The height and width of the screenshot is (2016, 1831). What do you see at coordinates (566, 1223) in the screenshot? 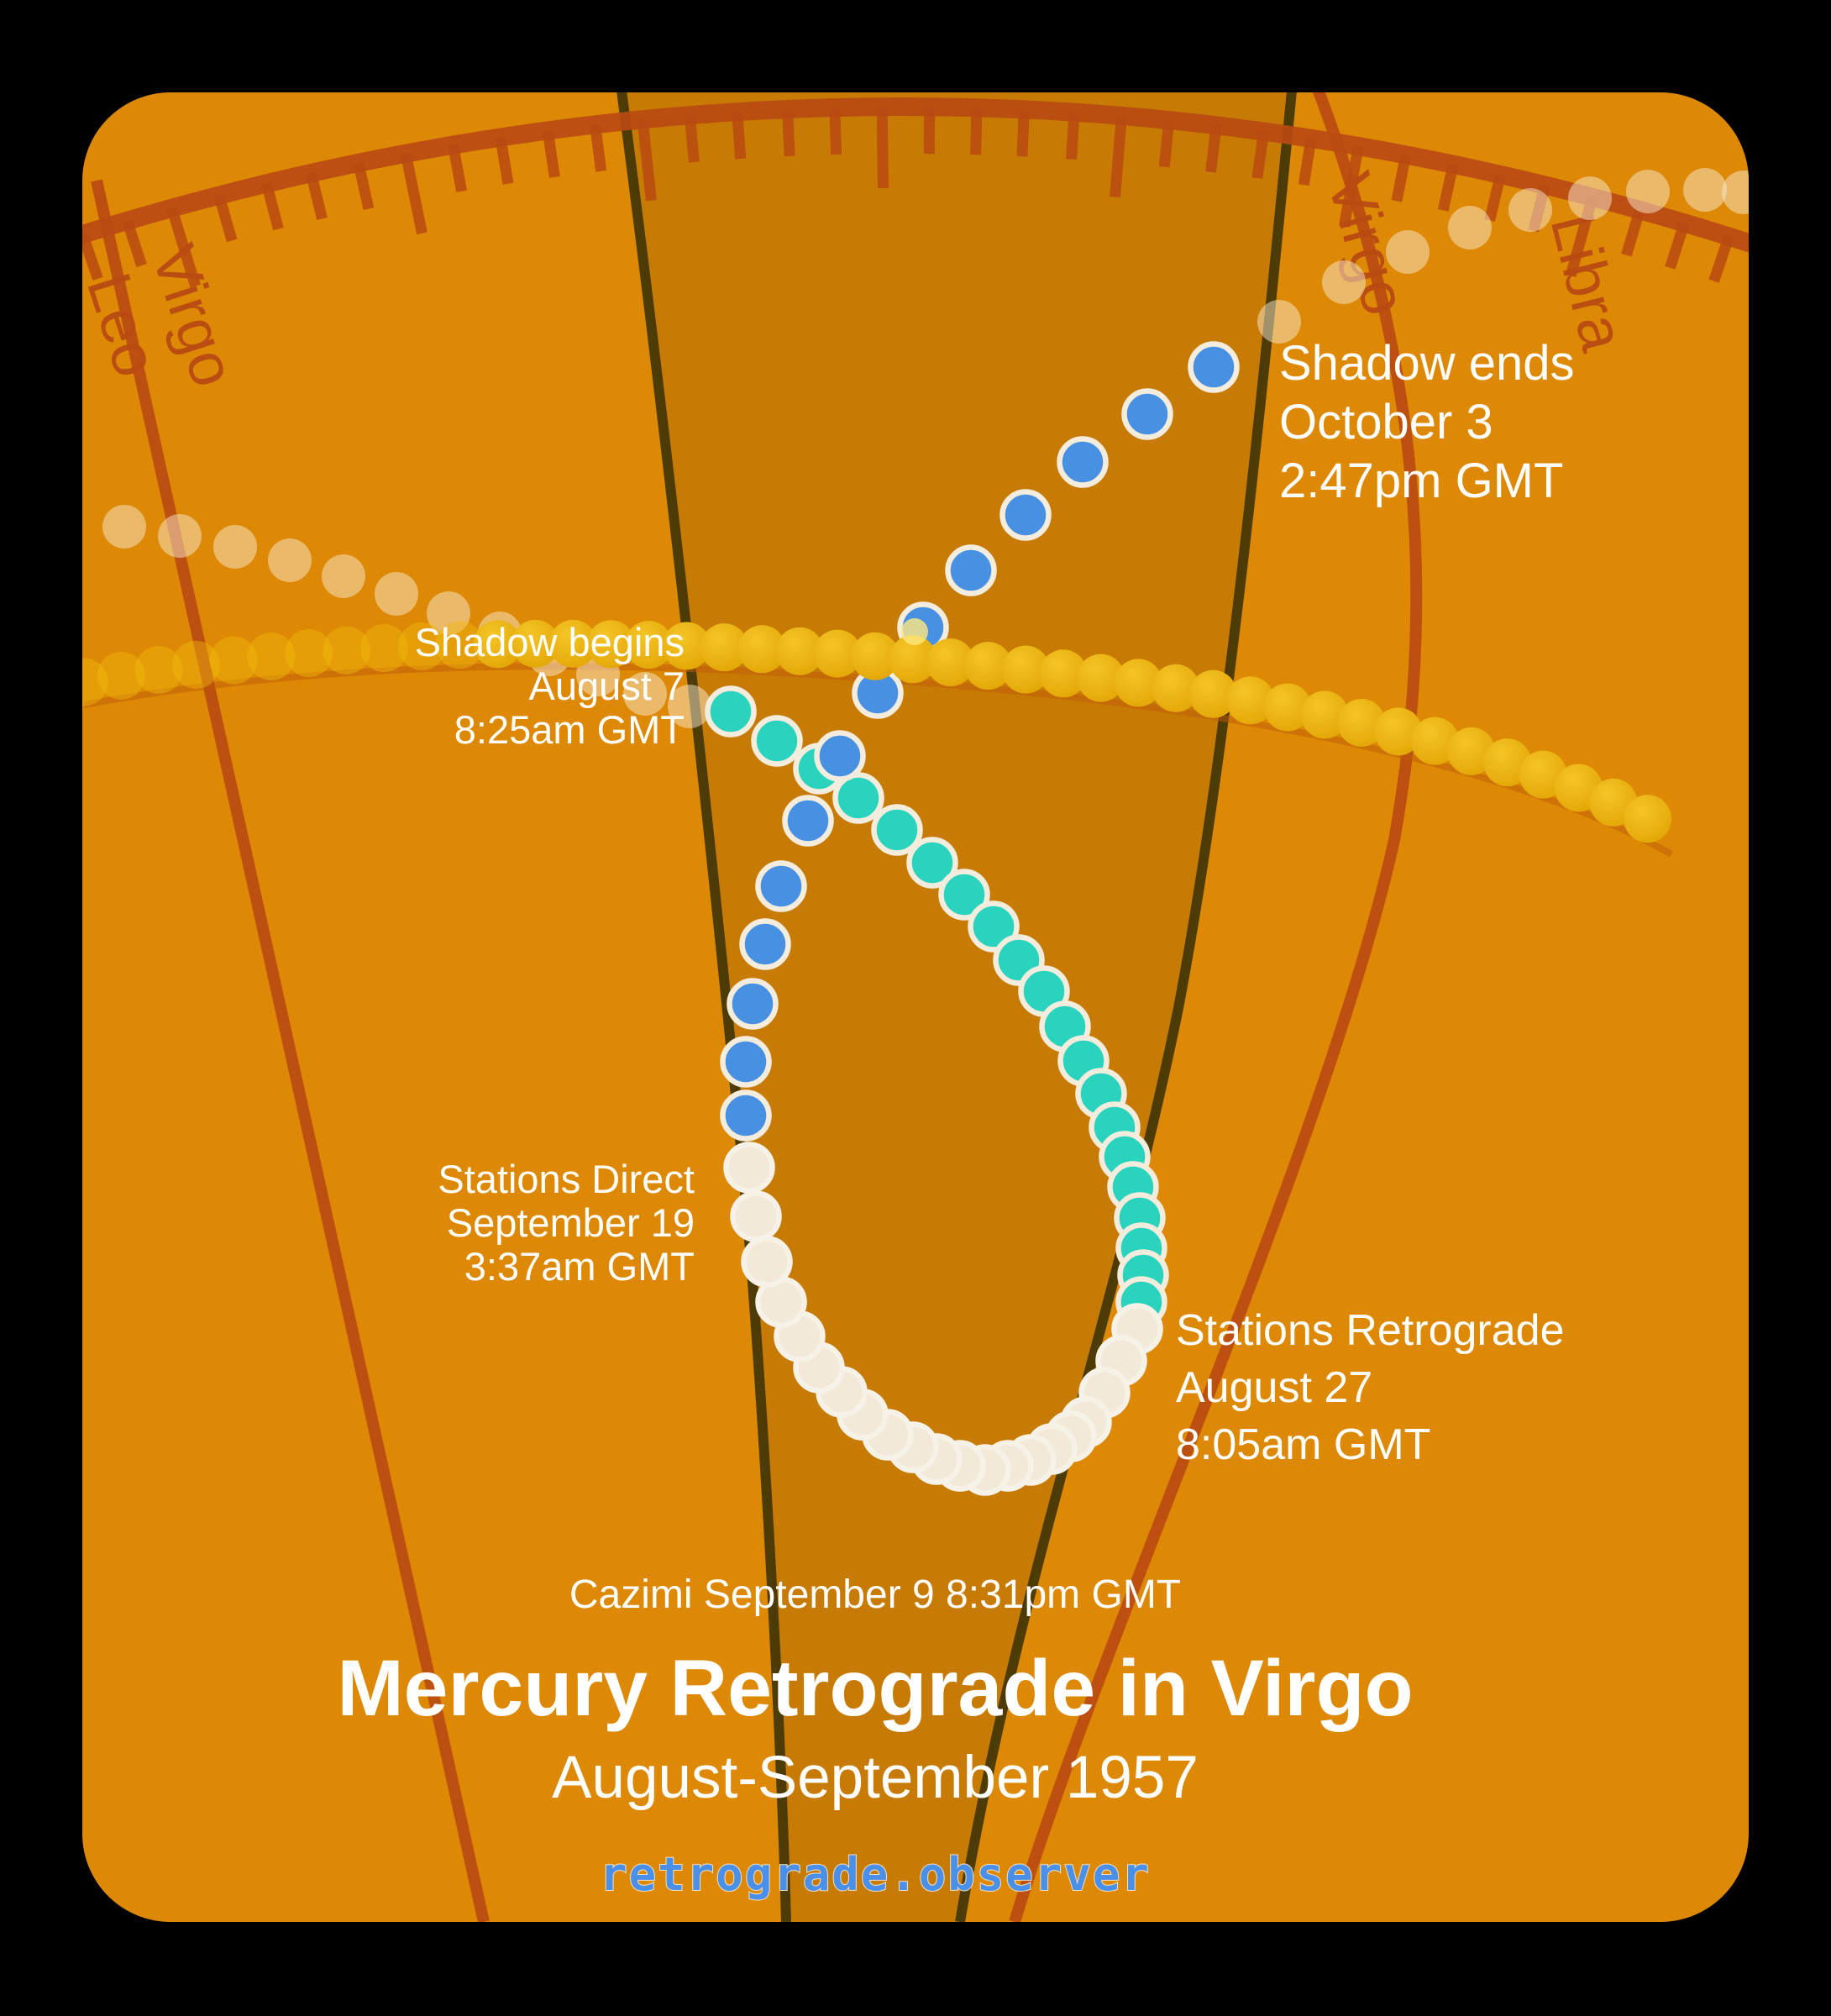
I see `annotation-stations-direct: Stations Direct September 19 3:37am GMT` at bounding box center [566, 1223].